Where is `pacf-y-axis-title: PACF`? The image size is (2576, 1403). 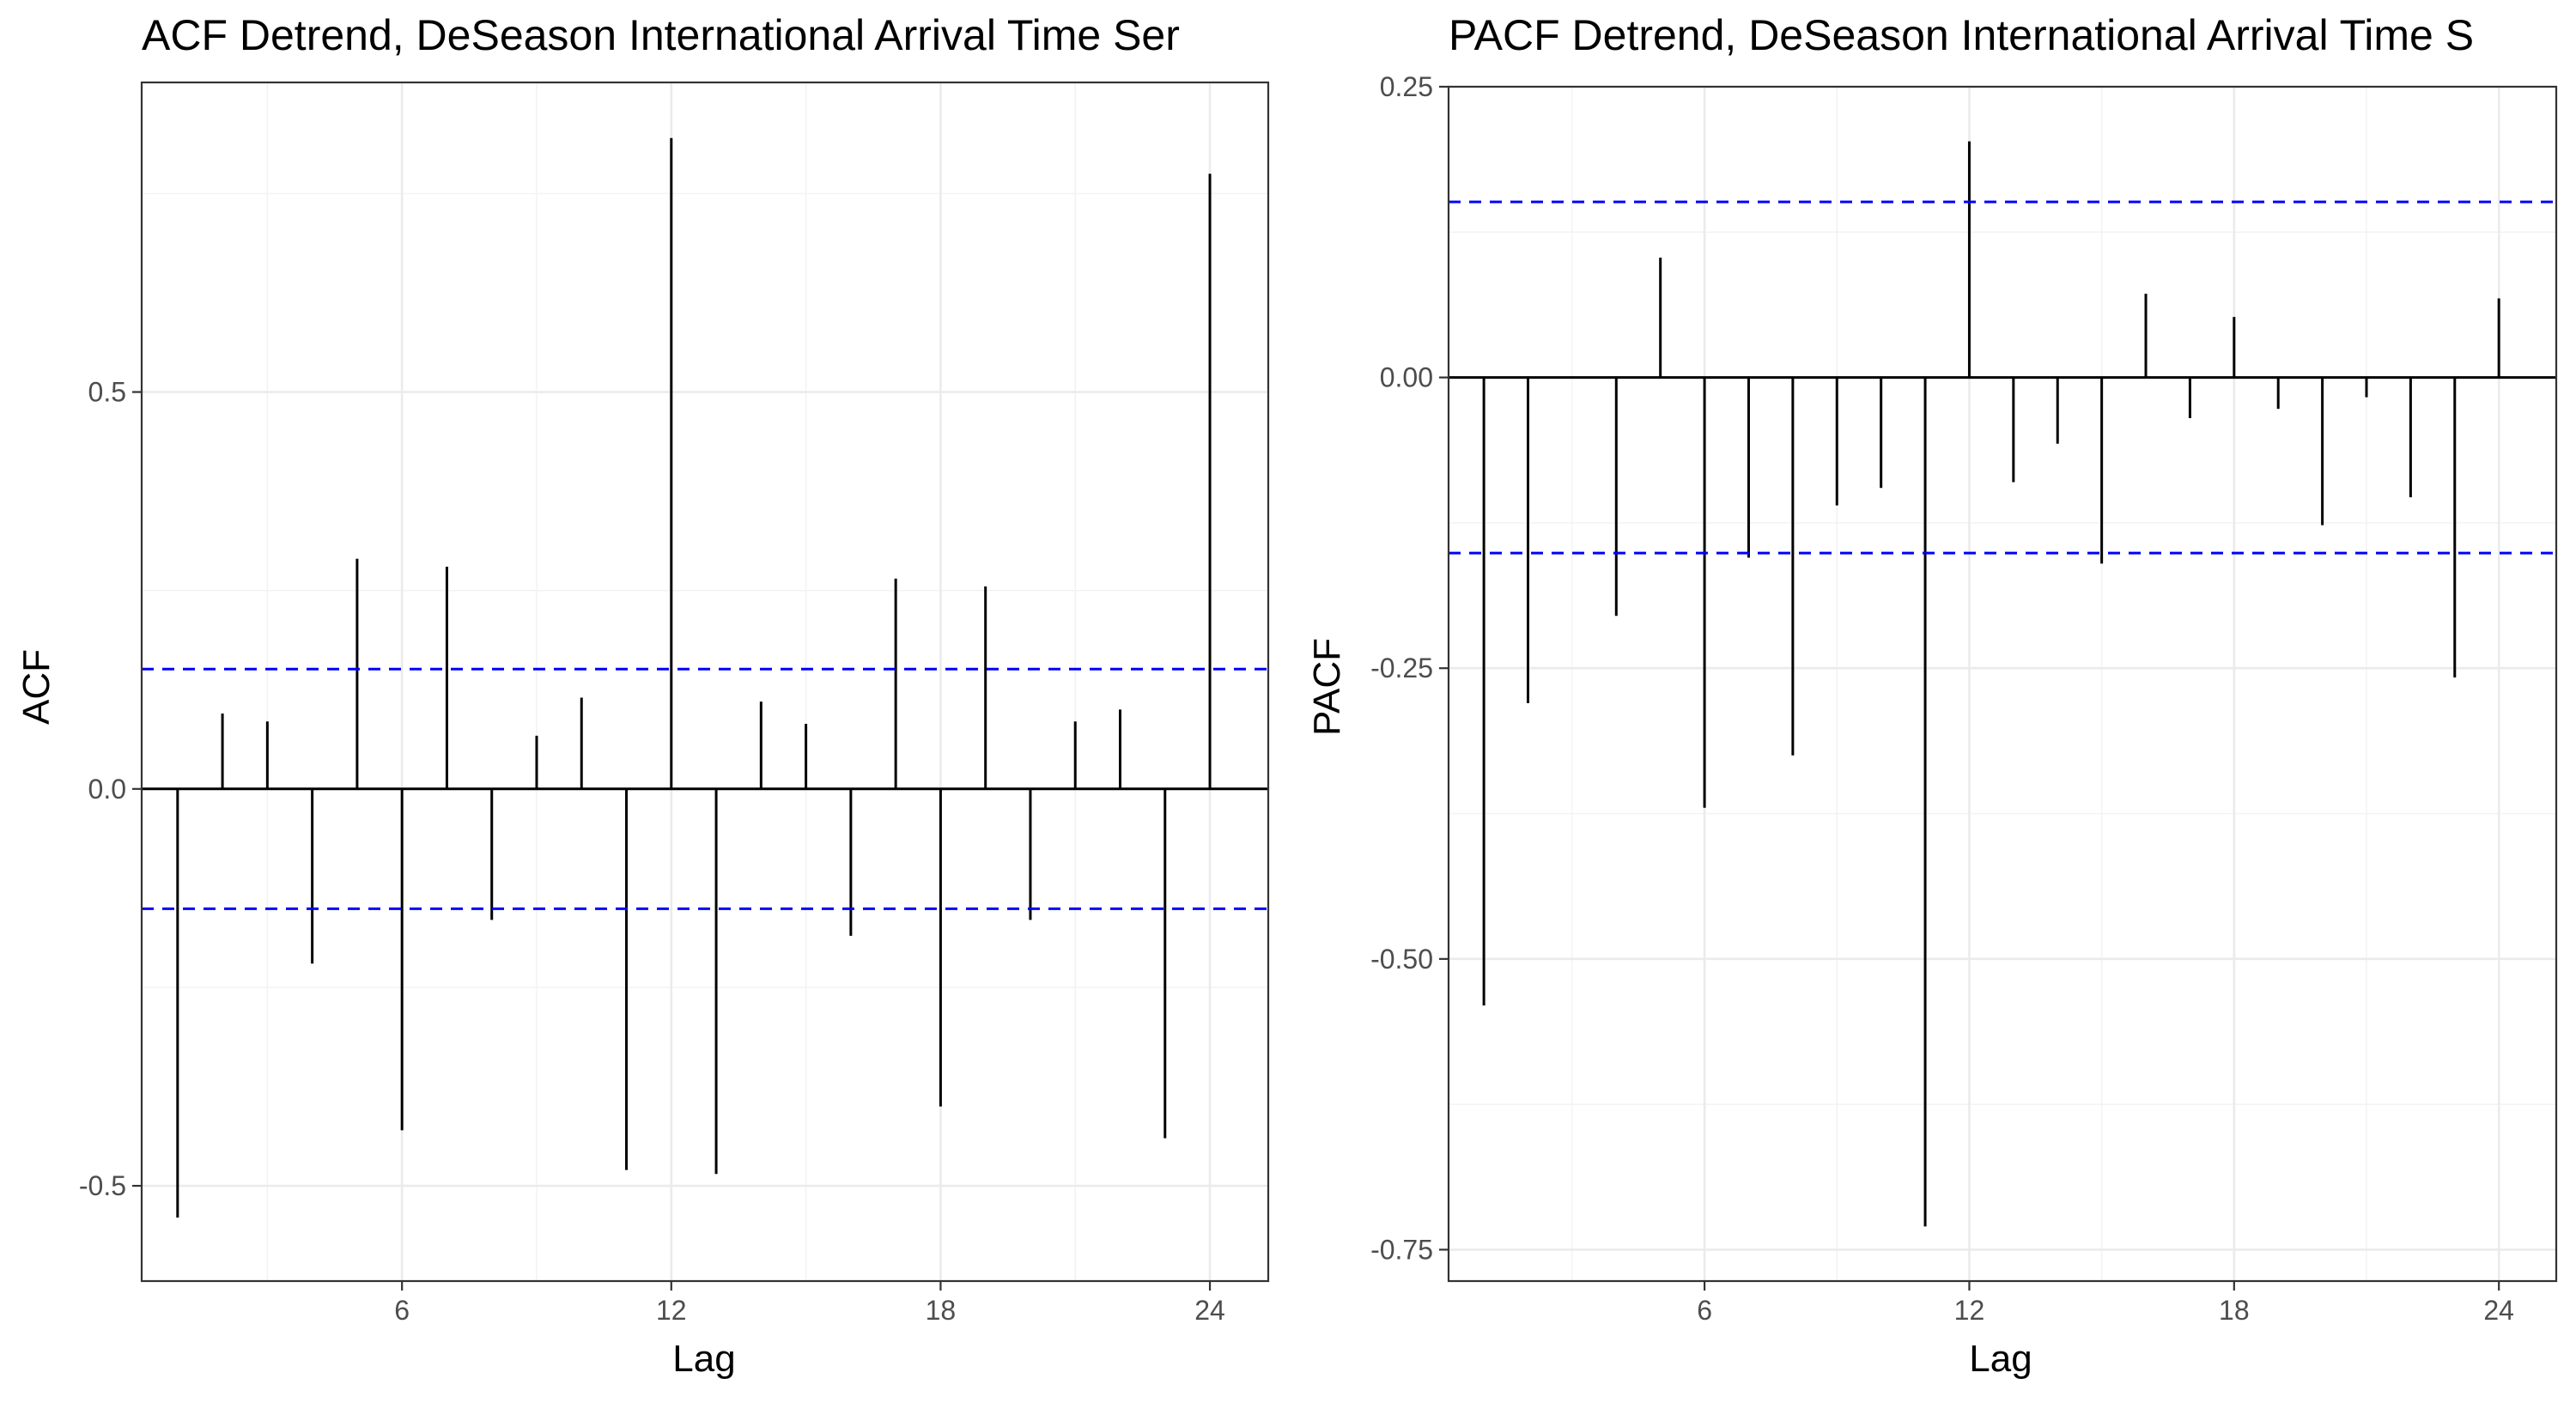
pacf-y-axis-title: PACF is located at coordinates (1327, 687).